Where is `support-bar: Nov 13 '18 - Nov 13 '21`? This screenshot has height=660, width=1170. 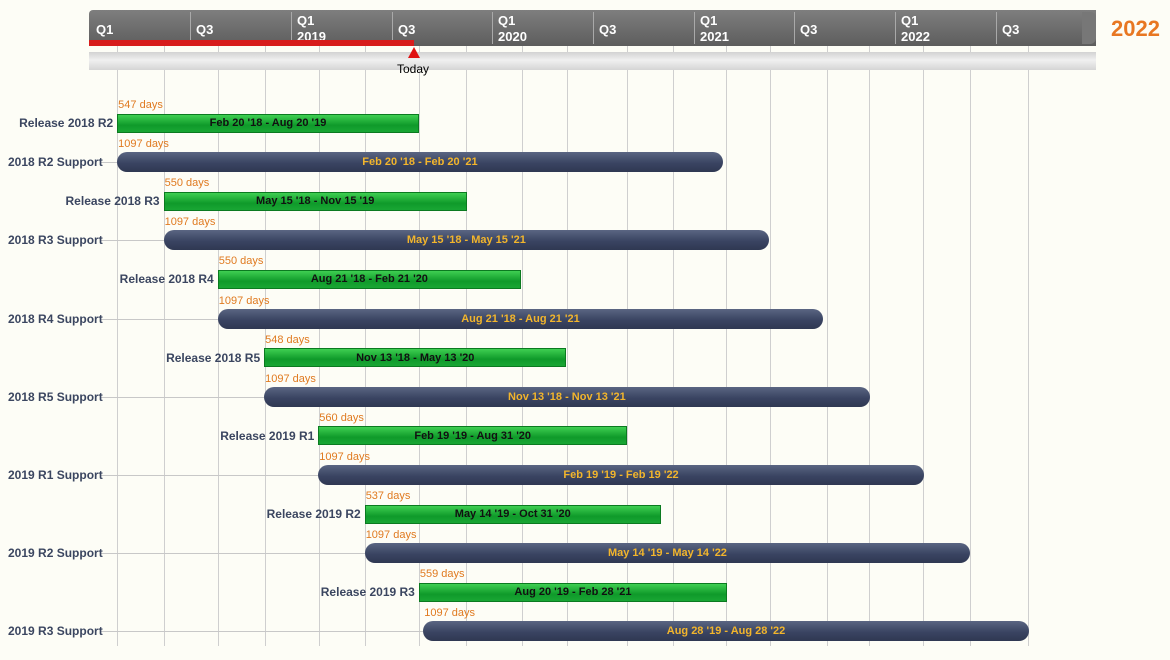
support-bar: Nov 13 '18 - Nov 13 '21 is located at coordinates (567, 396).